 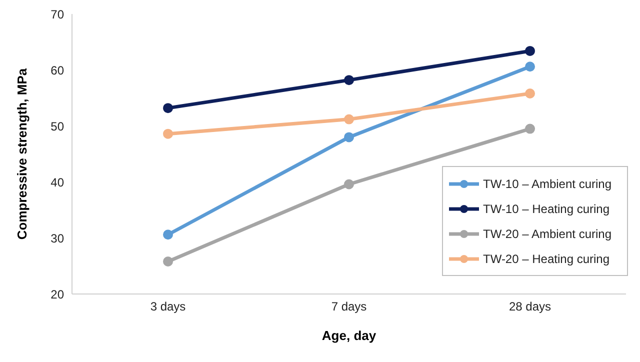 What do you see at coordinates (57, 238) in the screenshot?
I see `y-tick-label: 30` at bounding box center [57, 238].